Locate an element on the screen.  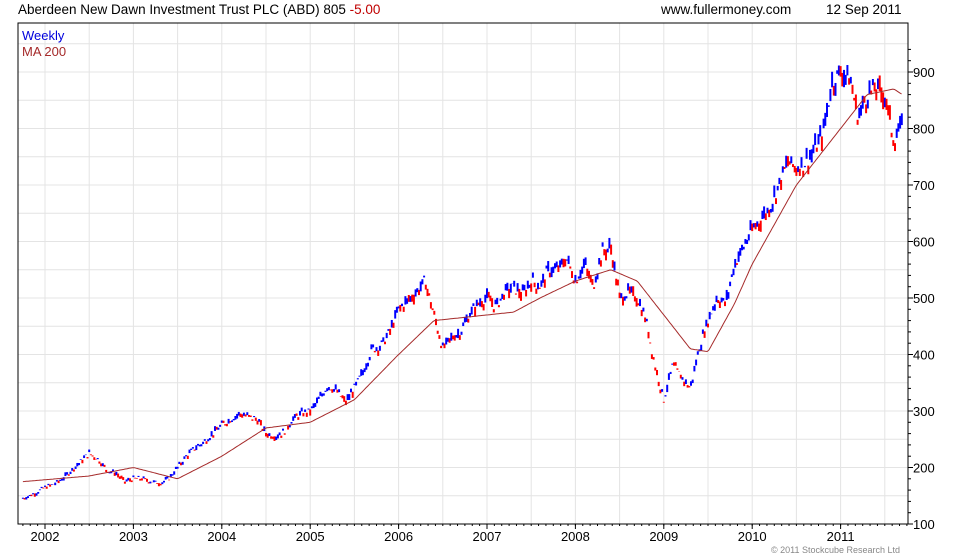
x-tick-label: 2006 is located at coordinates (398, 536).